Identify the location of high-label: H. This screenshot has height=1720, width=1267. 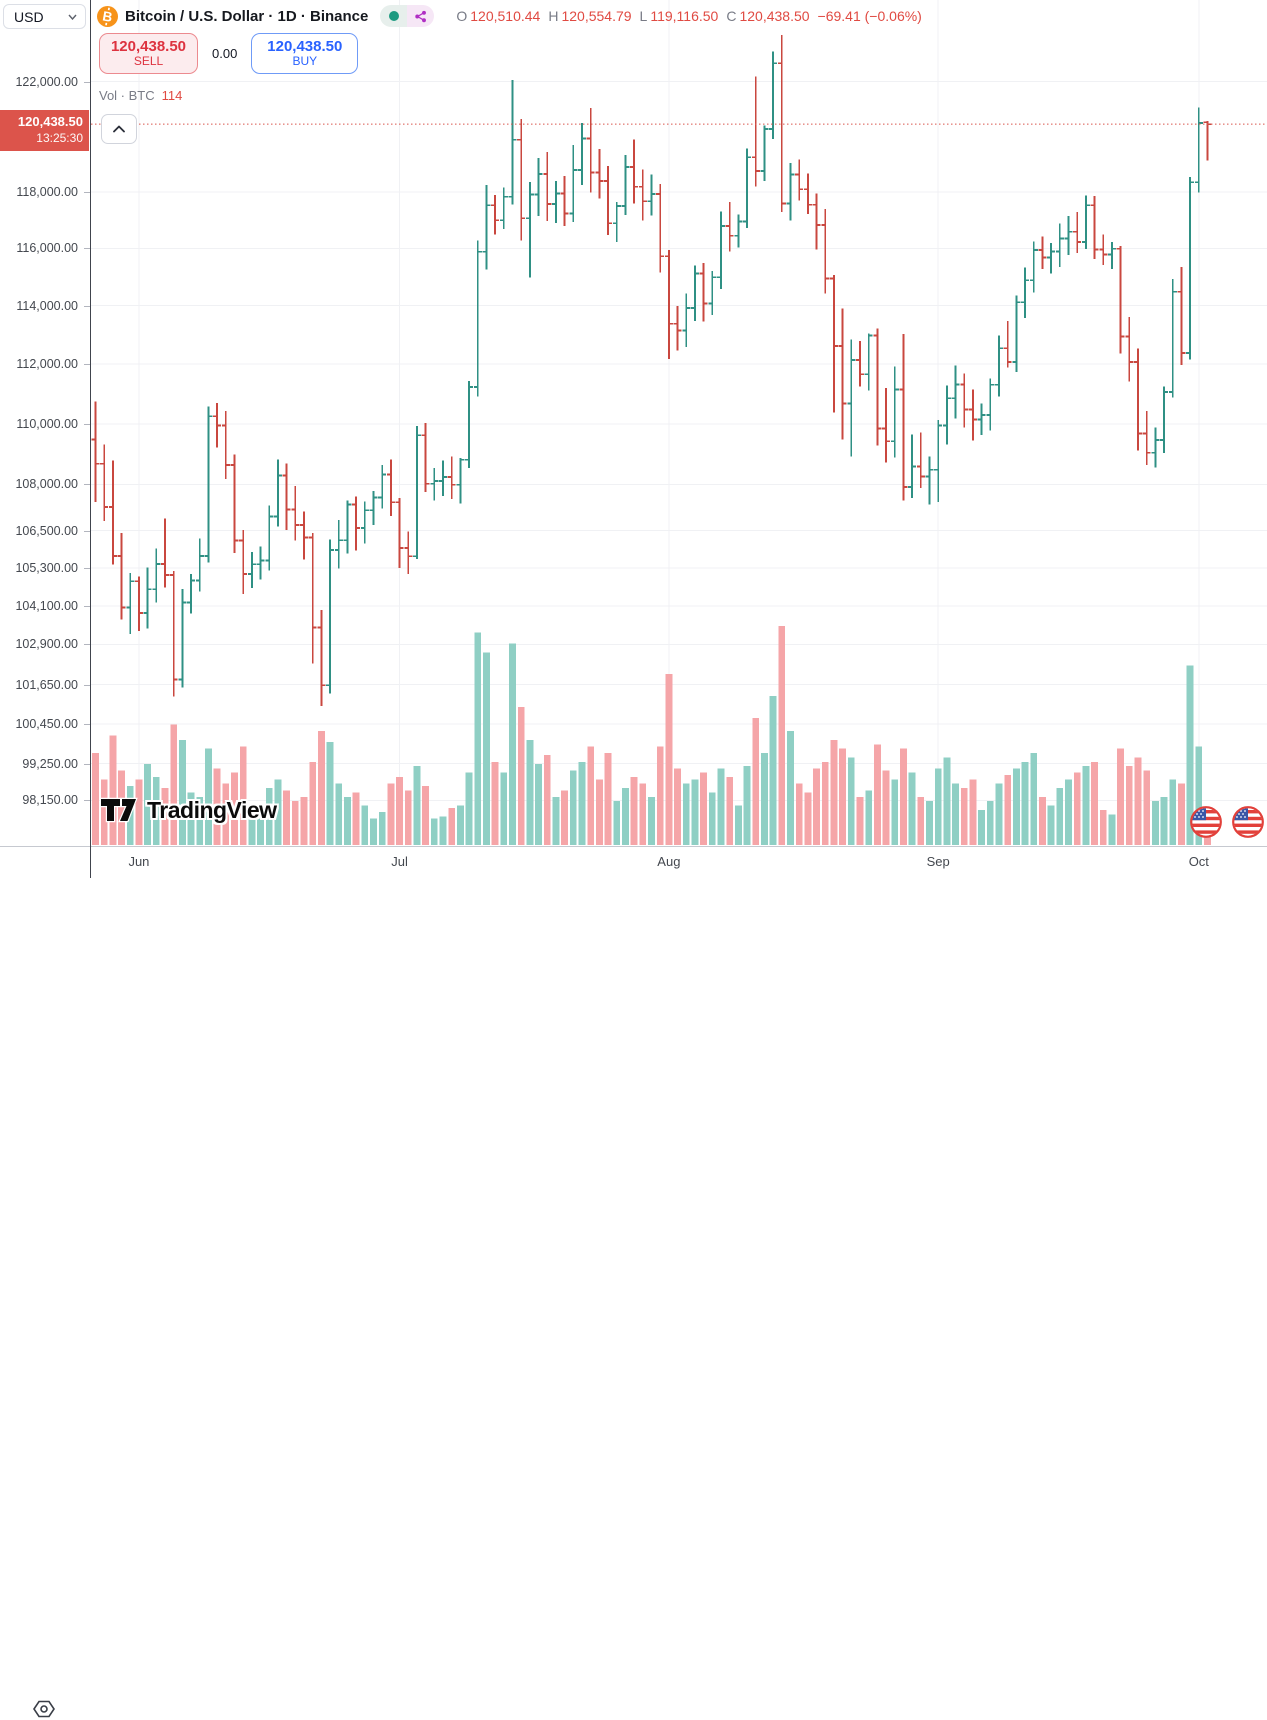
(553, 16).